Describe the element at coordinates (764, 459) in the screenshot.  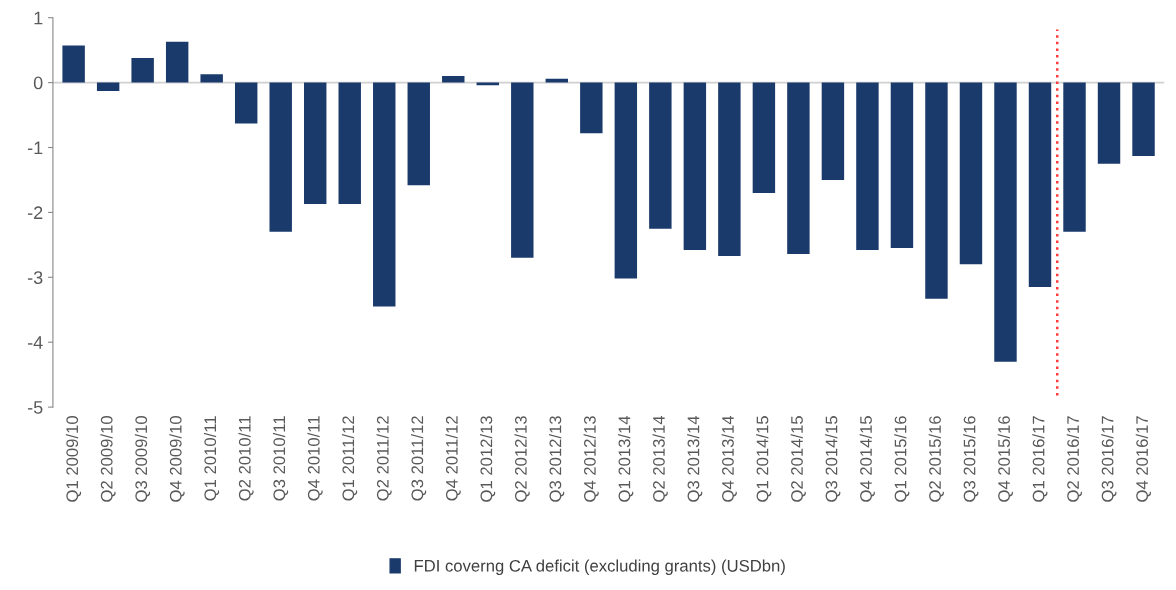
I see `x-tick-label: Q1 2014/15` at that location.